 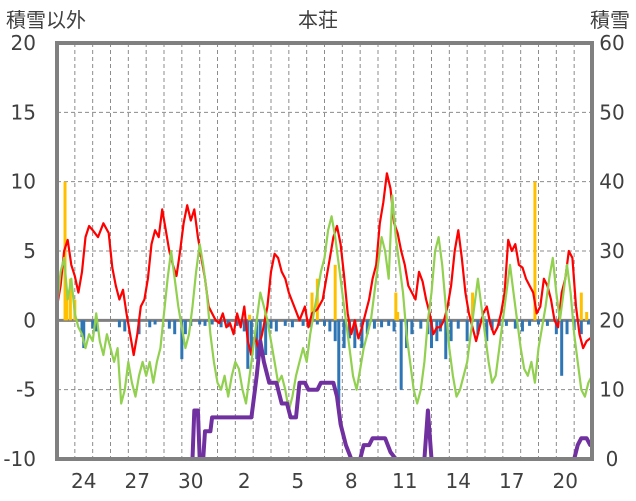 What do you see at coordinates (404, 481) in the screenshot?
I see `x-tick-label: 11` at bounding box center [404, 481].